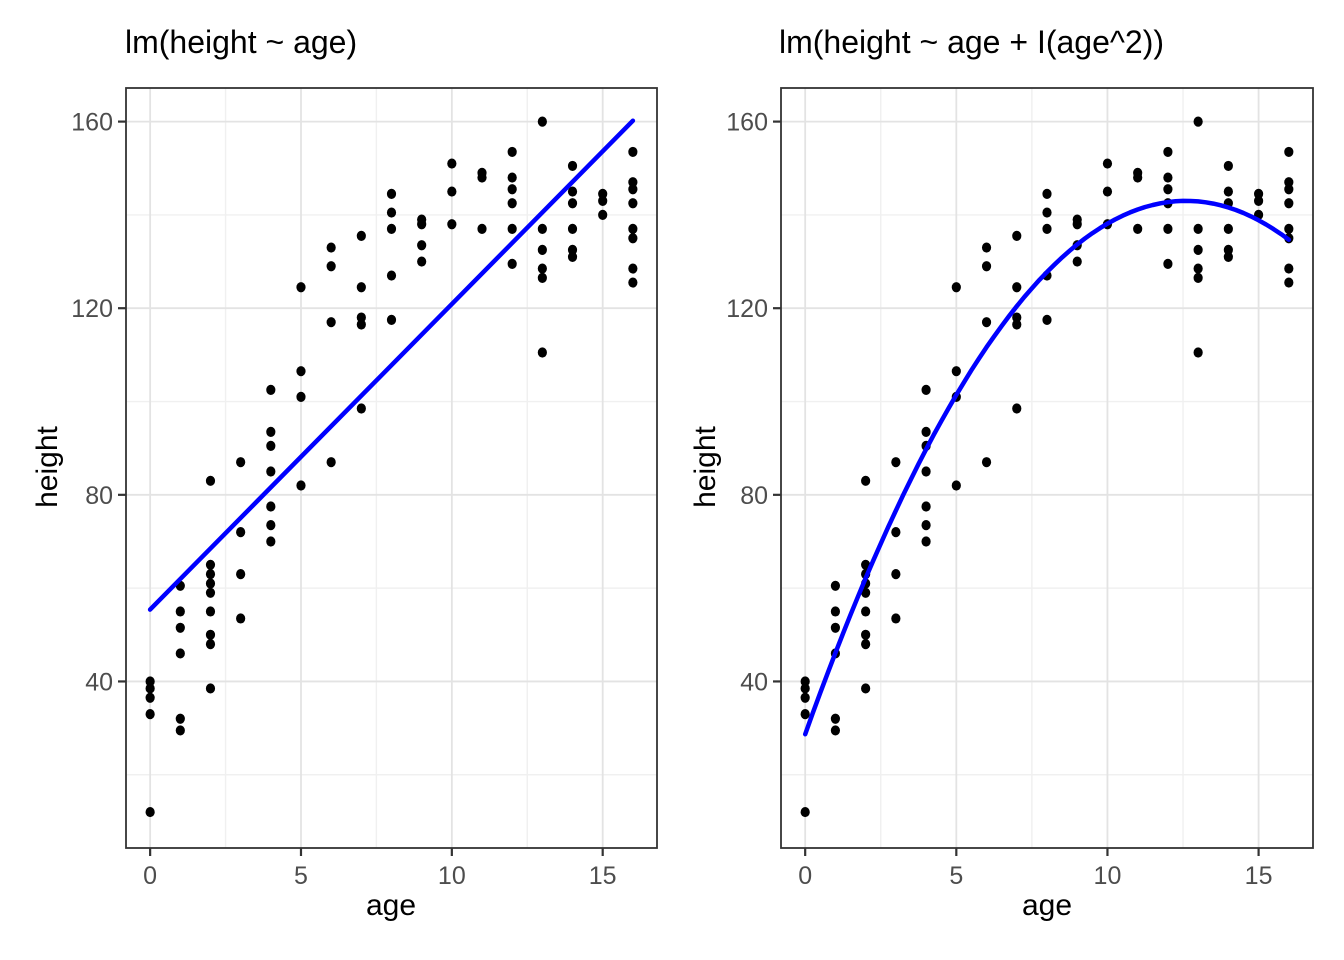  I want to click on right-y-axis-title: height, so click(705, 467).